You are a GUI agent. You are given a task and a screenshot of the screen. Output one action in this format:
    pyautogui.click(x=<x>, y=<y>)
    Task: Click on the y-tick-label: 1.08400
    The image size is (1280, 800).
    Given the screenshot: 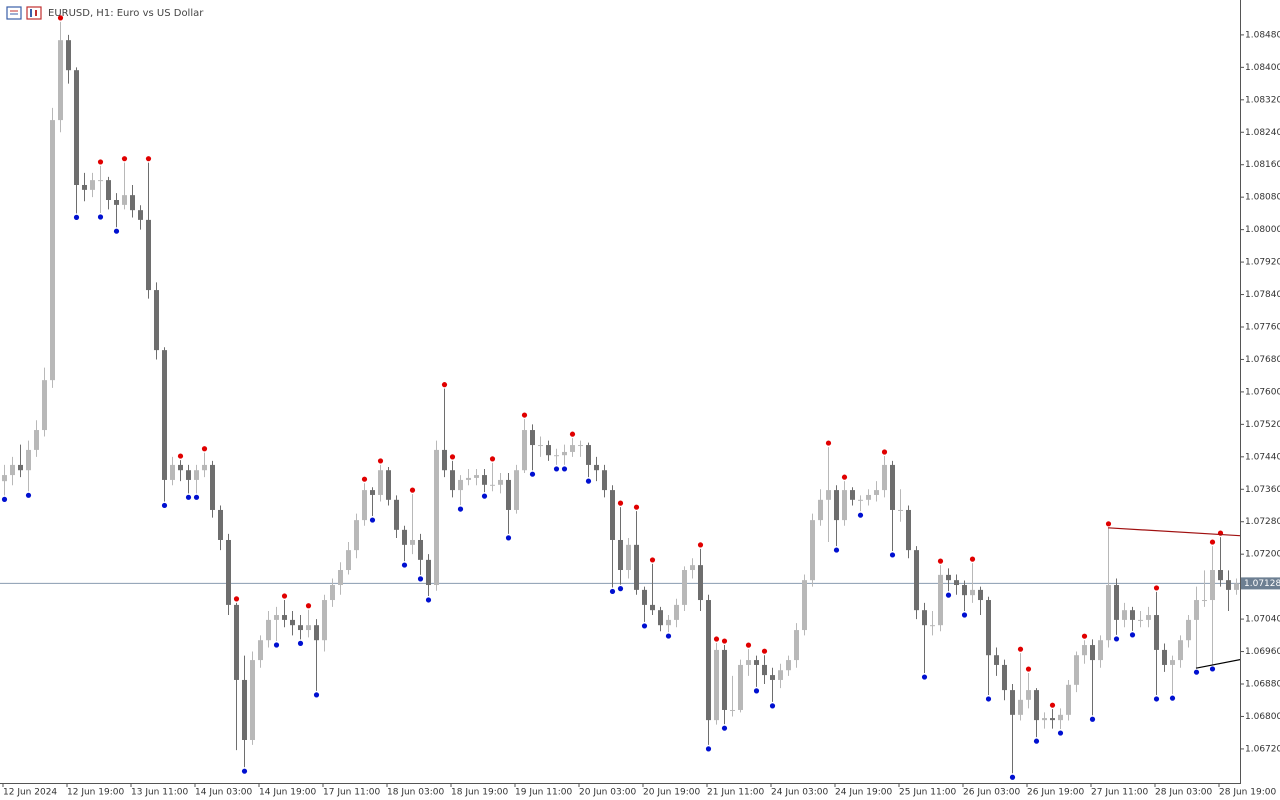 What is the action you would take?
    pyautogui.click(x=1262, y=68)
    